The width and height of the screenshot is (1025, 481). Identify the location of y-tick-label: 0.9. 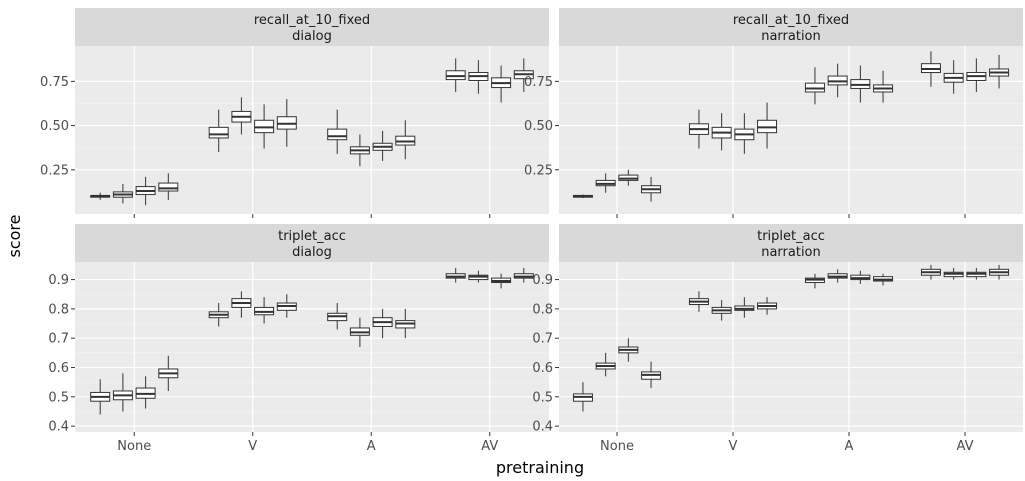
(58, 280).